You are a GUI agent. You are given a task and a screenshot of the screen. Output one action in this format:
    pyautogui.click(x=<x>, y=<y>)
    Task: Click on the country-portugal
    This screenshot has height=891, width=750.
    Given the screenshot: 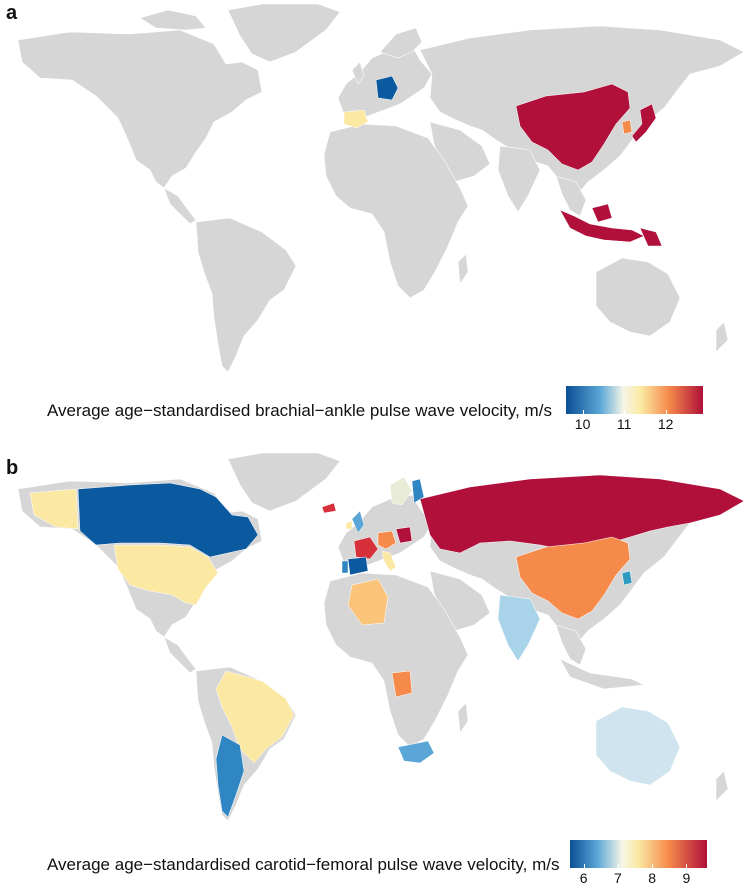 What is the action you would take?
    pyautogui.click(x=345, y=567)
    